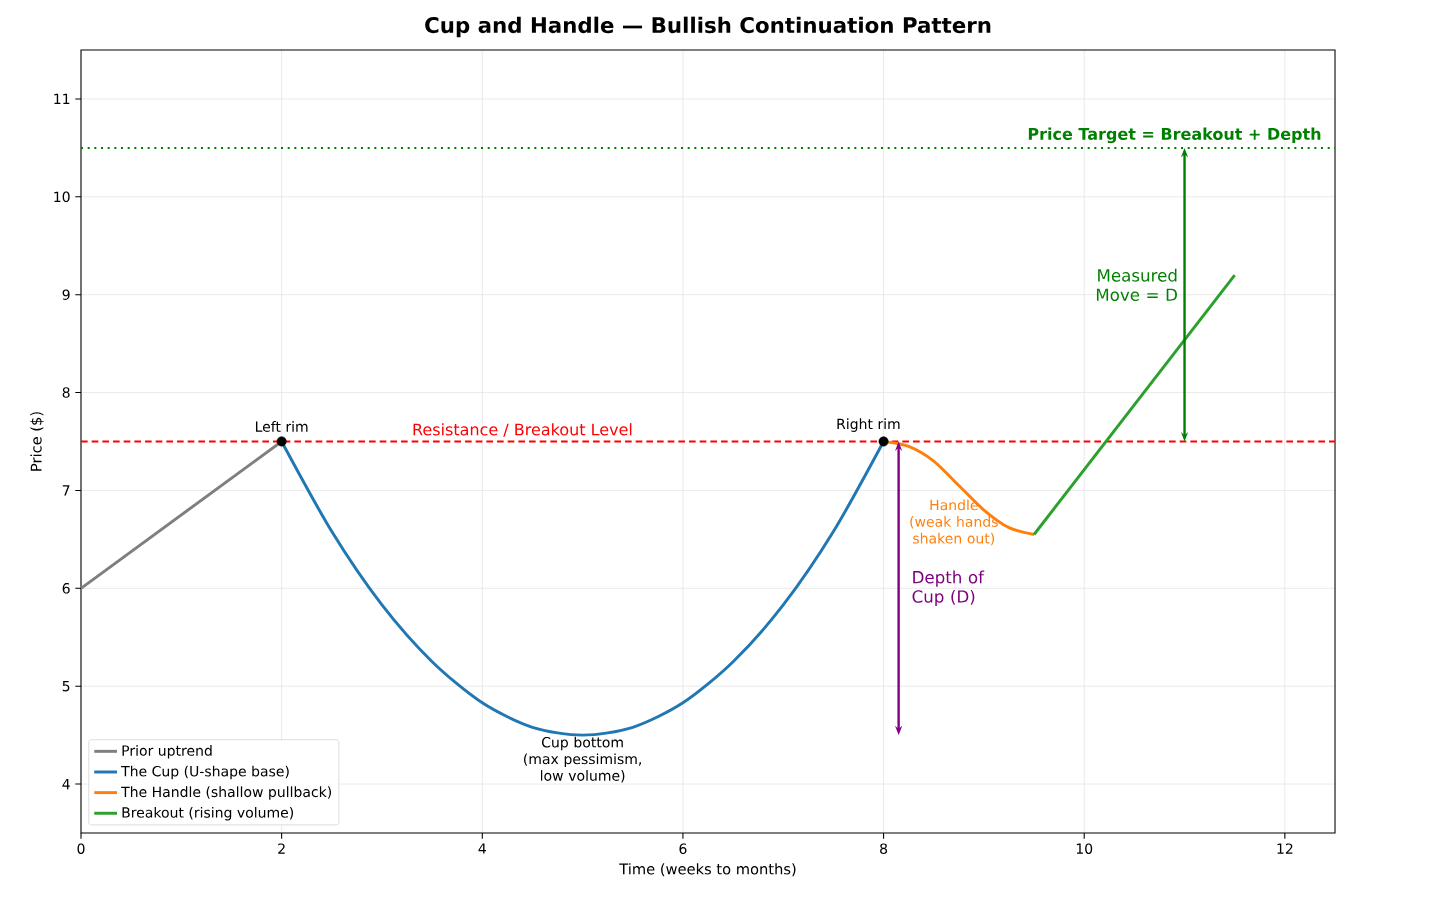 The width and height of the screenshot is (1430, 910). What do you see at coordinates (868, 425) in the screenshot?
I see `annotation: Right rim` at bounding box center [868, 425].